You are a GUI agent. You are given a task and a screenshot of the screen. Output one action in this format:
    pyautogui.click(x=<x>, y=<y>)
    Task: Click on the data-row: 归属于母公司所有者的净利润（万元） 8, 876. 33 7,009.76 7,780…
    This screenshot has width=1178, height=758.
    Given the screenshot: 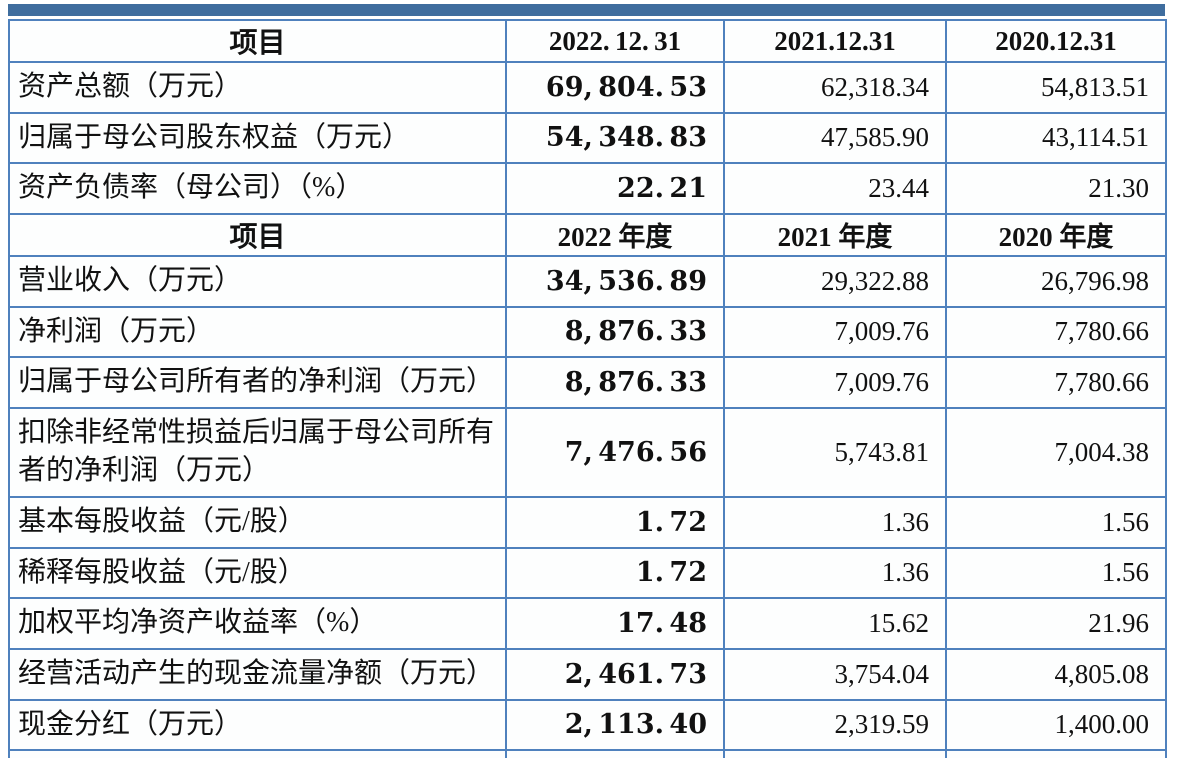 What is the action you would take?
    pyautogui.click(x=587, y=382)
    